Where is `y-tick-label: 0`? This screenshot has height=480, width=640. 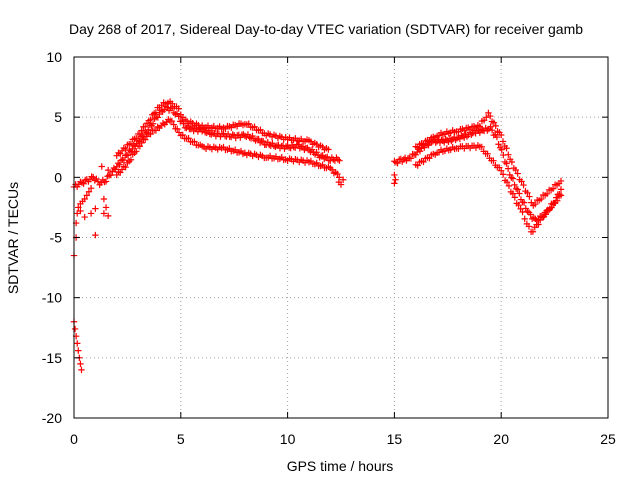 y-tick-label: 0 is located at coordinates (58, 177).